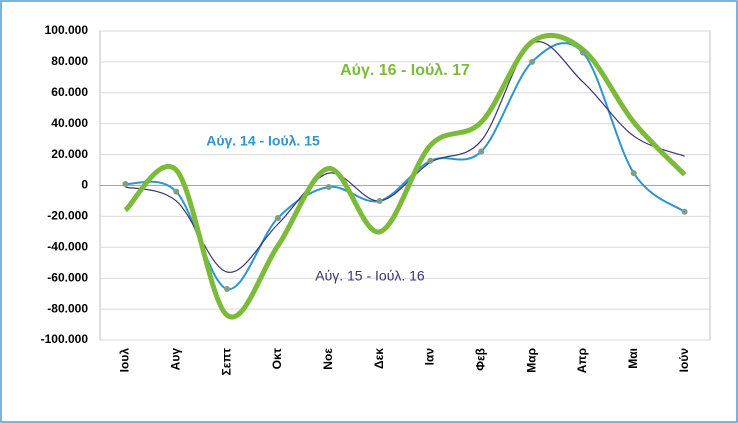 The image size is (738, 423). What do you see at coordinates (69, 123) in the screenshot?
I see `y-tick-label: 40.000` at bounding box center [69, 123].